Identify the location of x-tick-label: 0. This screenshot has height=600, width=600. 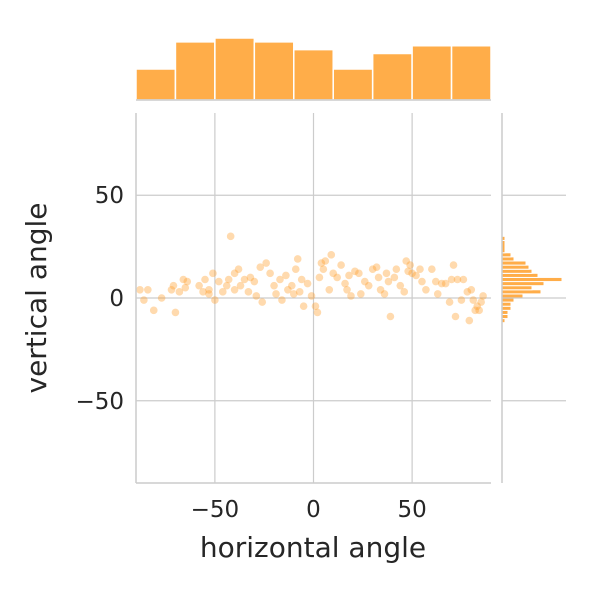
(313, 510).